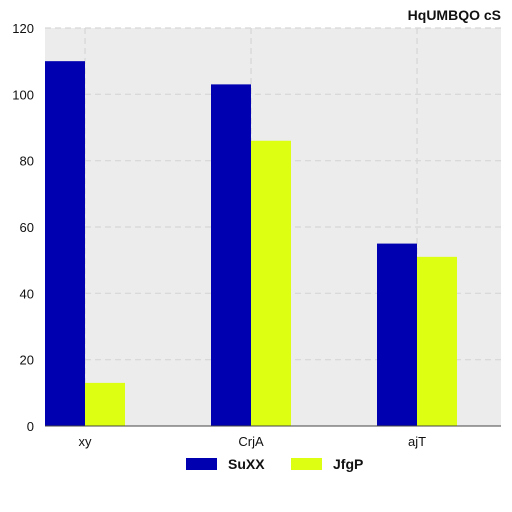 The height and width of the screenshot is (512, 512). What do you see at coordinates (437, 341) in the screenshot?
I see `bar-JfgP-ajT` at bounding box center [437, 341].